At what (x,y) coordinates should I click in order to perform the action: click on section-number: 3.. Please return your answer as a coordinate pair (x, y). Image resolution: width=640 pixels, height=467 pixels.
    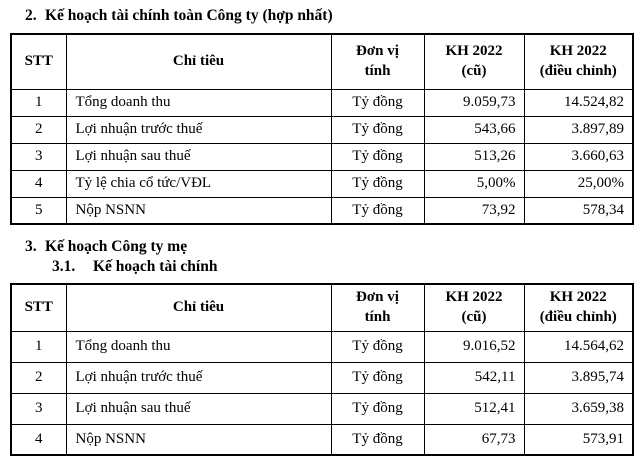
    Looking at the image, I should click on (31, 246).